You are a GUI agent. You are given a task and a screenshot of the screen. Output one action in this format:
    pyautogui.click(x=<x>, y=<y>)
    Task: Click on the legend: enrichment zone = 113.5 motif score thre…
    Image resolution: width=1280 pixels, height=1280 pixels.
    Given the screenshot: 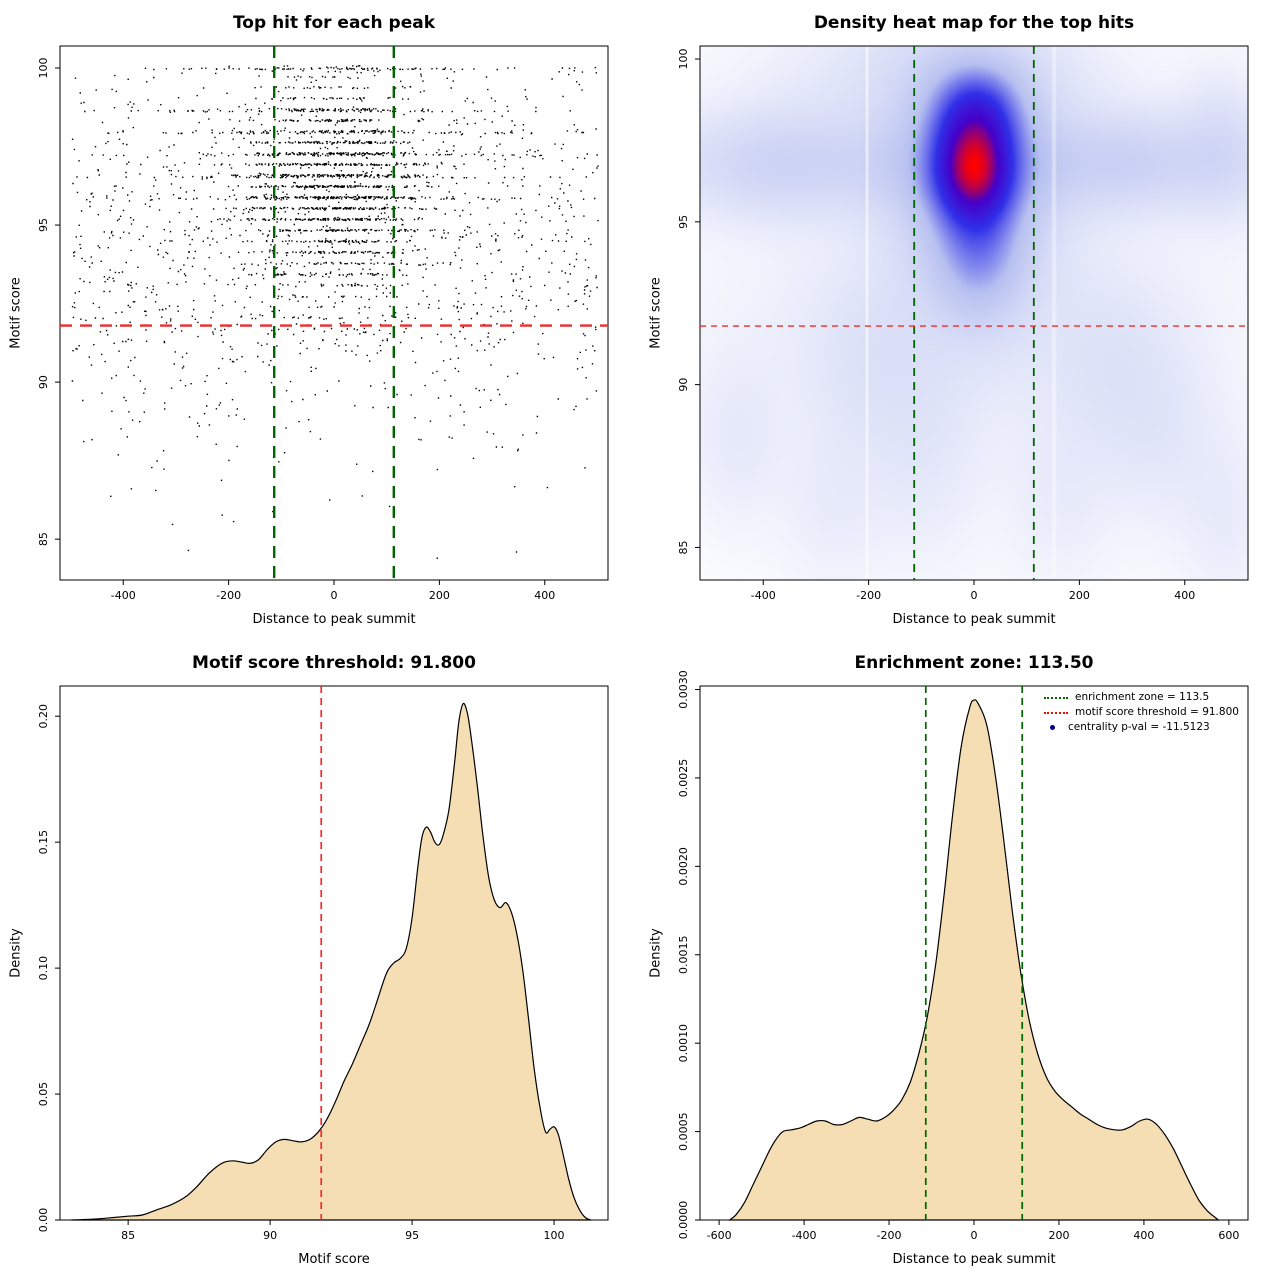 What is the action you would take?
    pyautogui.click(x=1141, y=712)
    